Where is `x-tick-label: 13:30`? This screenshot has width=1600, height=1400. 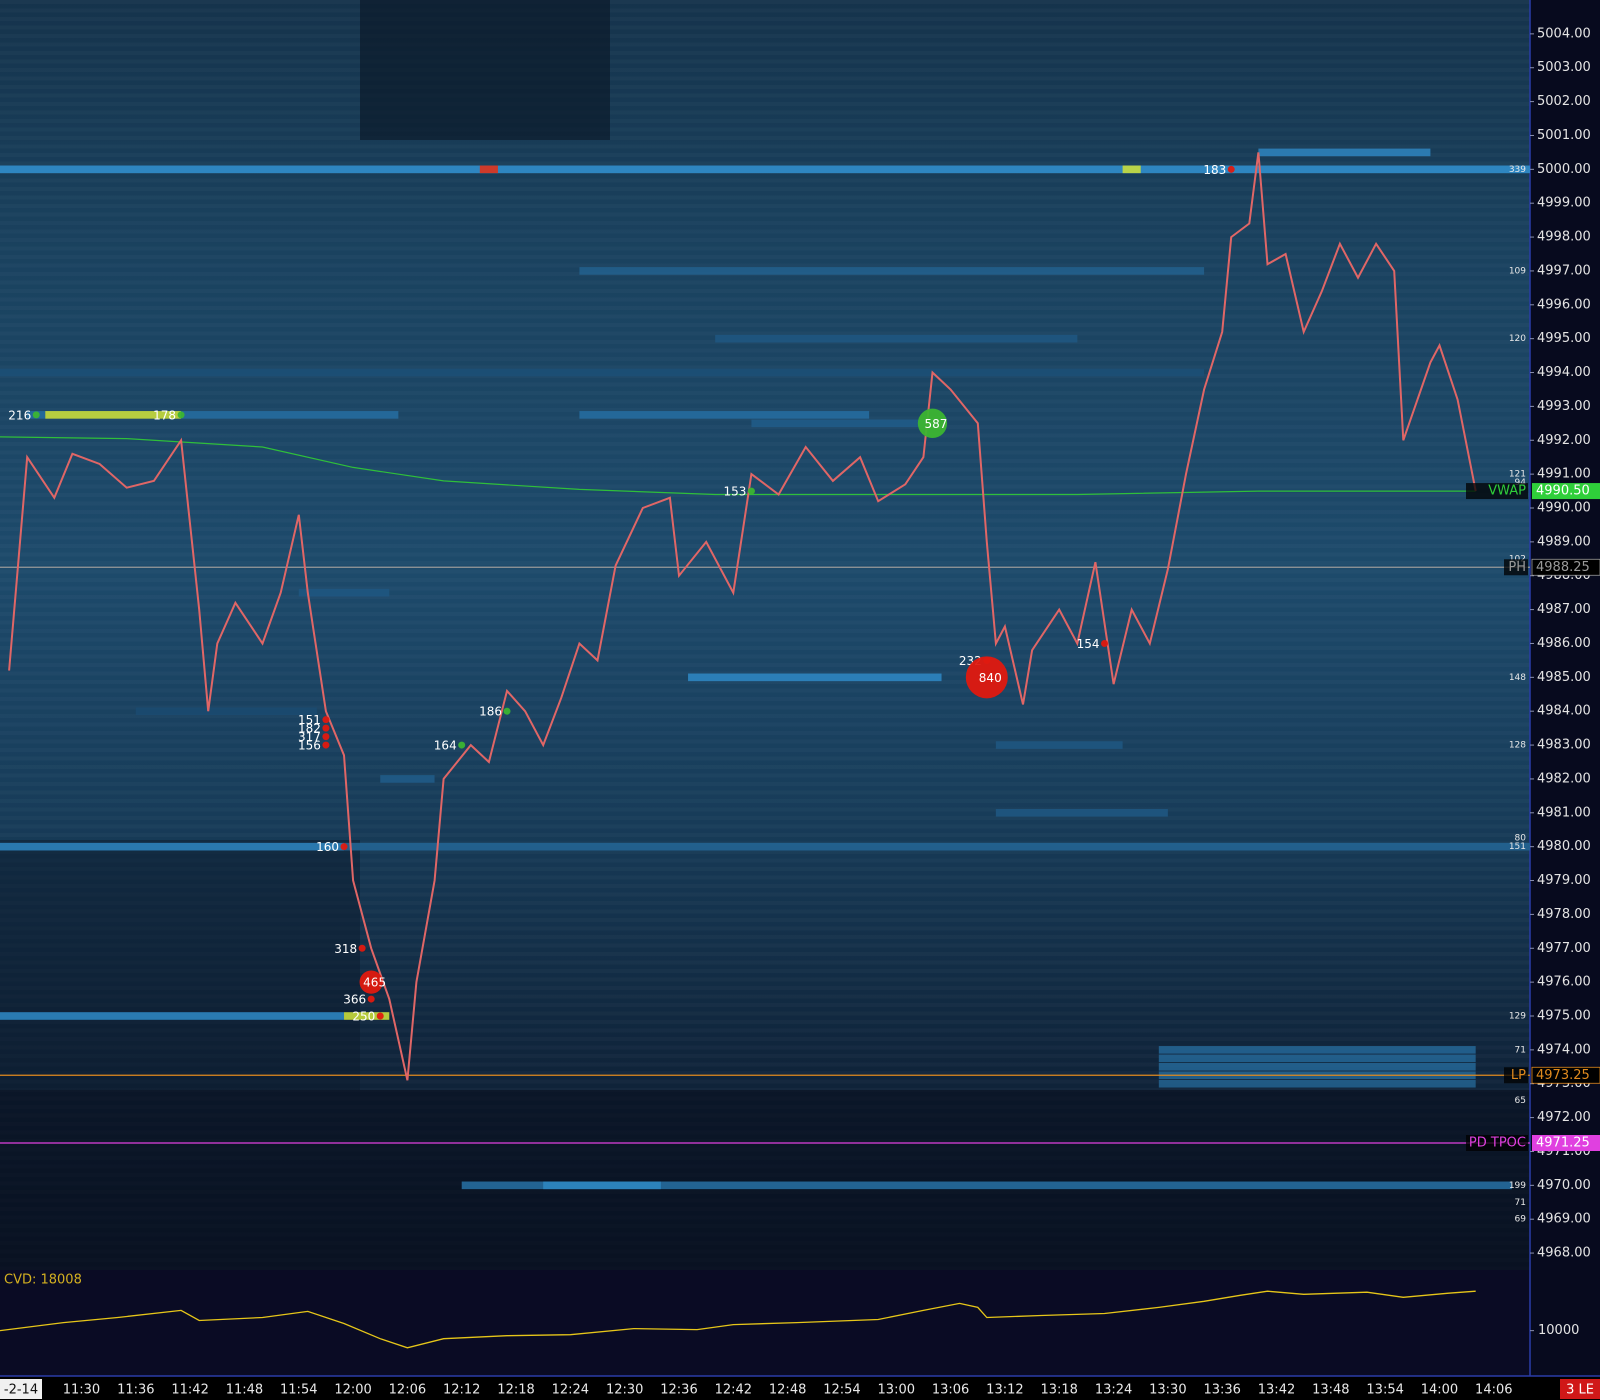
x-tick-label: 13:30 is located at coordinates (1167, 1390).